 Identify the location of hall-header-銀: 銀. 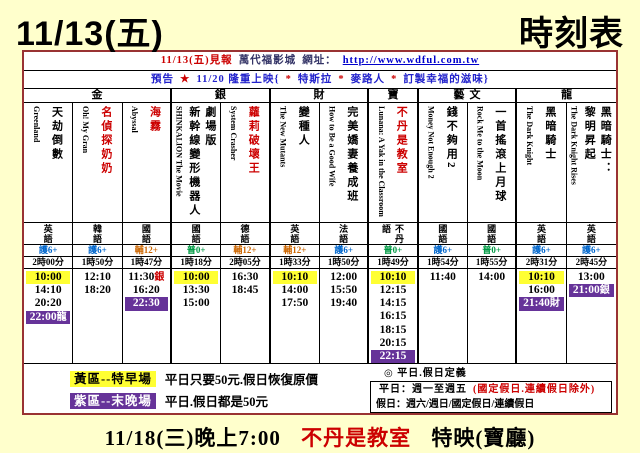
(221, 96).